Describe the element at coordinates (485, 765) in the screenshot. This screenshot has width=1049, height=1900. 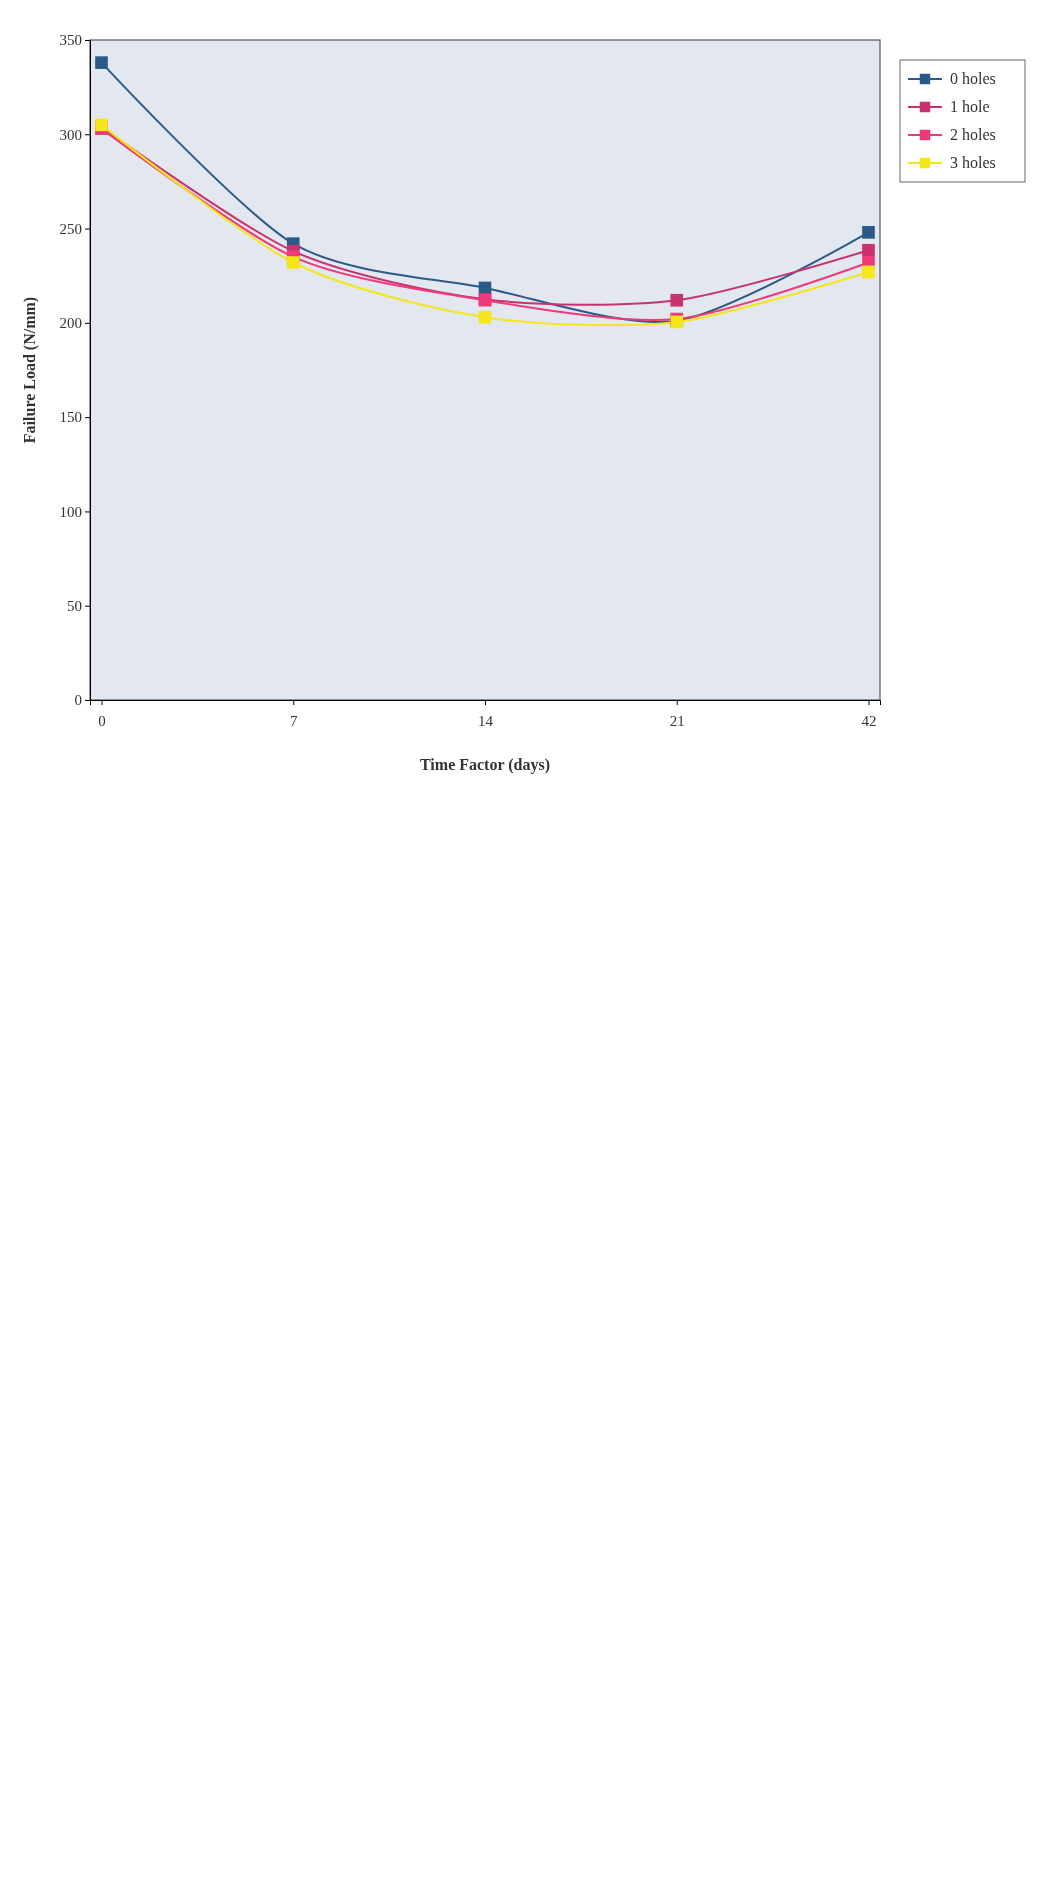
I see `x-axis-title: Time Factor (days)` at that location.